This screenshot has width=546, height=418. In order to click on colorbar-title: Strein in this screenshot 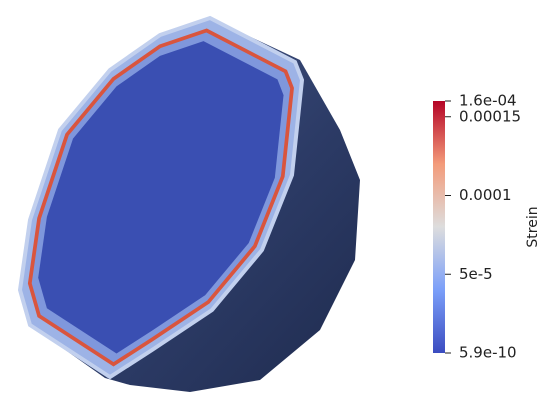, I will do `click(533, 226)`.